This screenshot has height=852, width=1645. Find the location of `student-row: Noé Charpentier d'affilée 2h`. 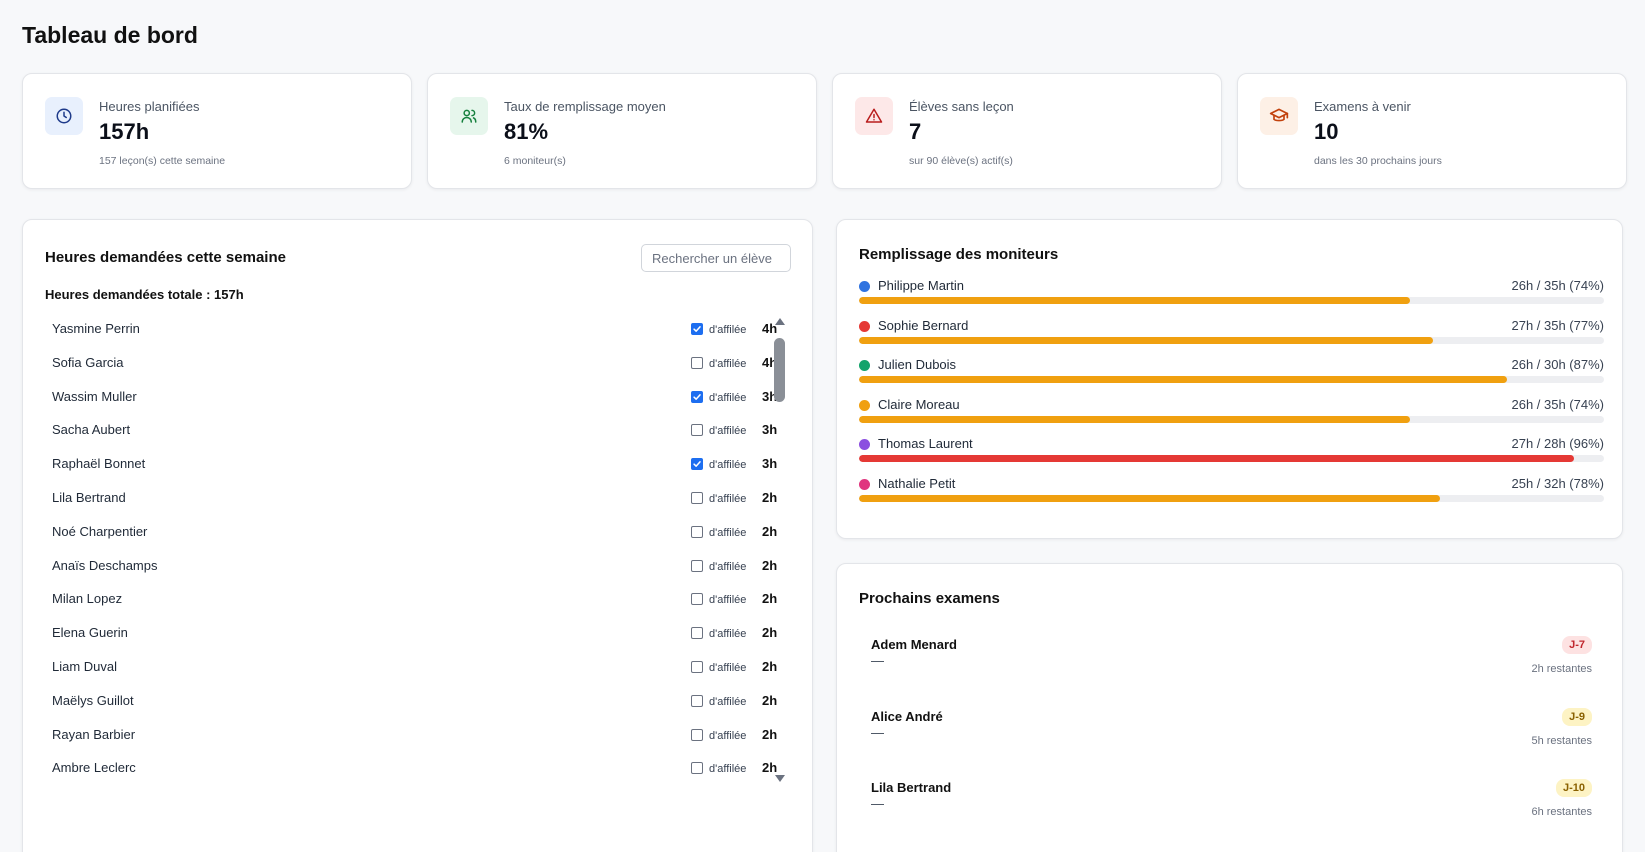

student-row: Noé Charpentier d'affilée 2h is located at coordinates (412, 540).